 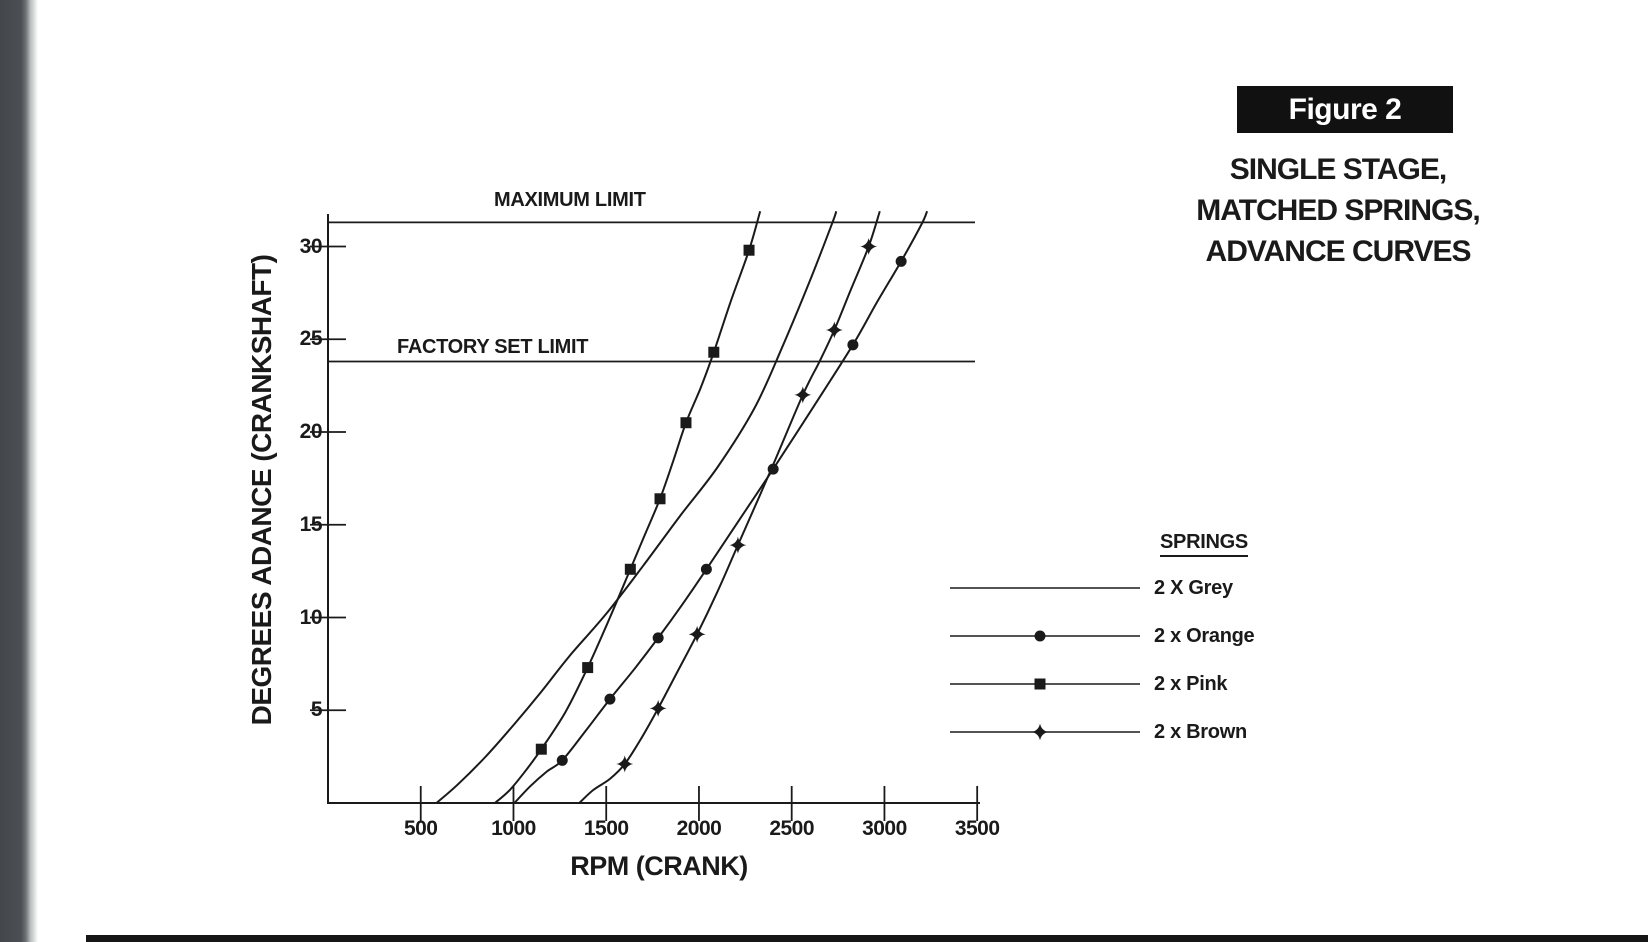 I want to click on y-tick-label: 10, so click(x=311, y=617).